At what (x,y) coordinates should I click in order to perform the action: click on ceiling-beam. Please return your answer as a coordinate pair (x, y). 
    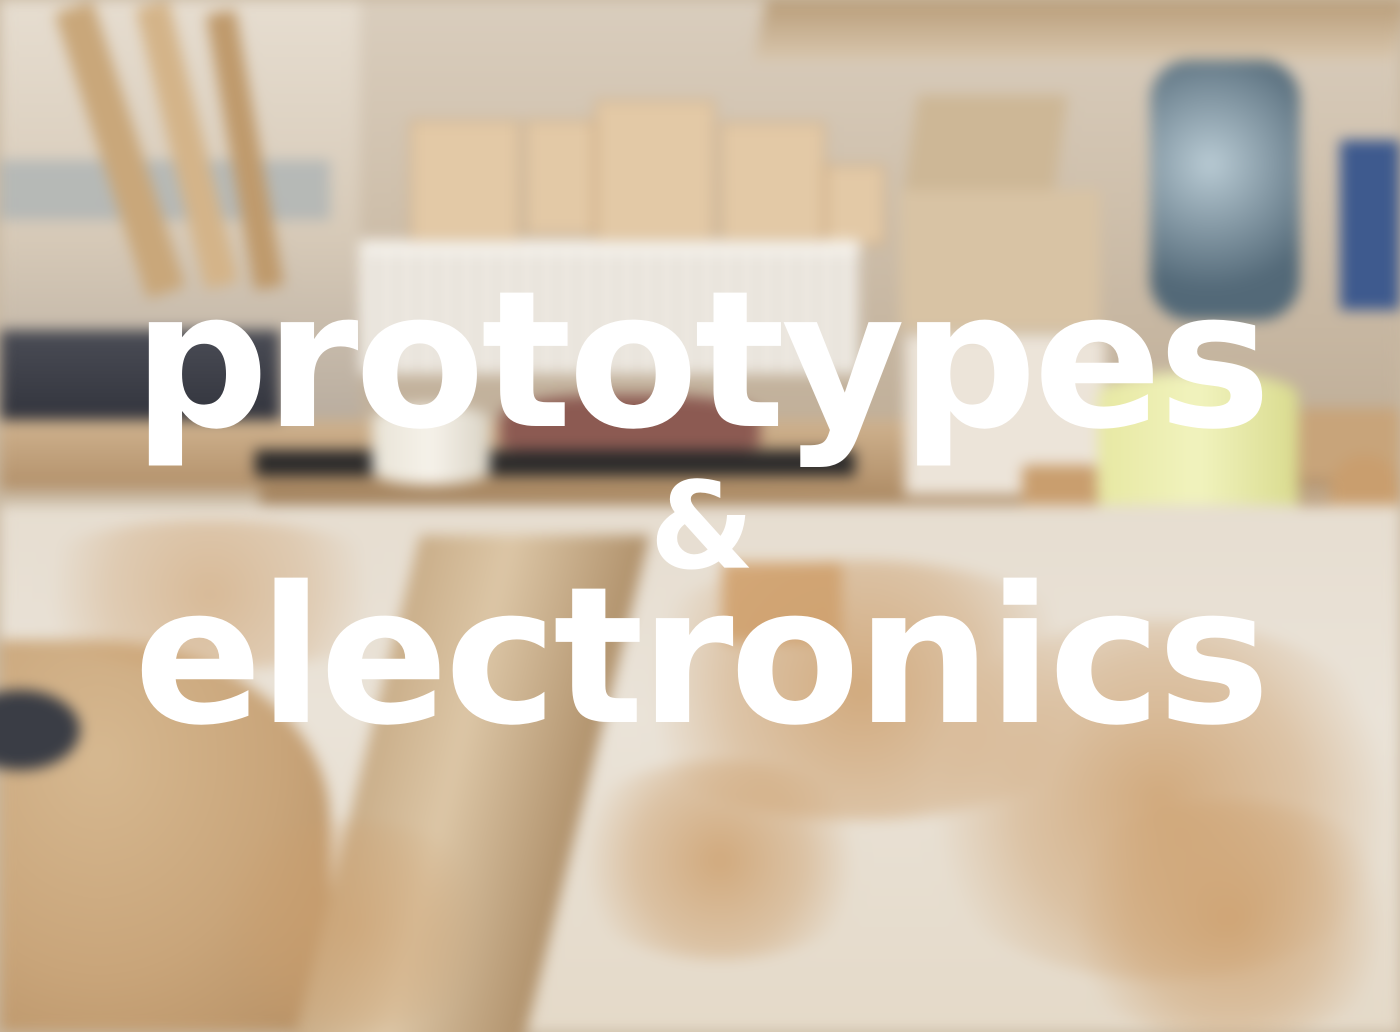
    Looking at the image, I should click on (1076, 30).